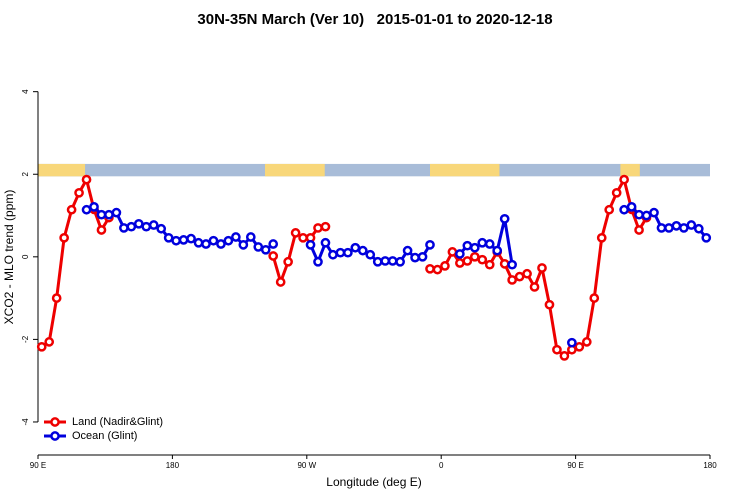 The image size is (750, 500). What do you see at coordinates (374, 170) in the screenshot?
I see `ocean-band` at bounding box center [374, 170].